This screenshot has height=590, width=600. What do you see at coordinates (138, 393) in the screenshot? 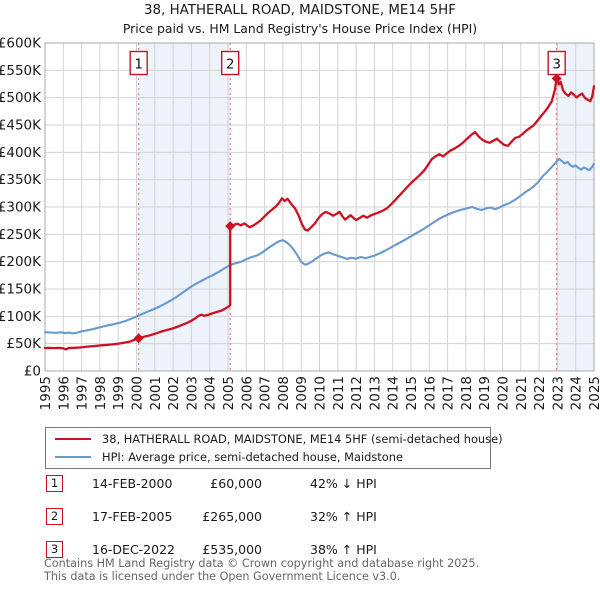
I see `svg-text: 2000` at bounding box center [138, 393].